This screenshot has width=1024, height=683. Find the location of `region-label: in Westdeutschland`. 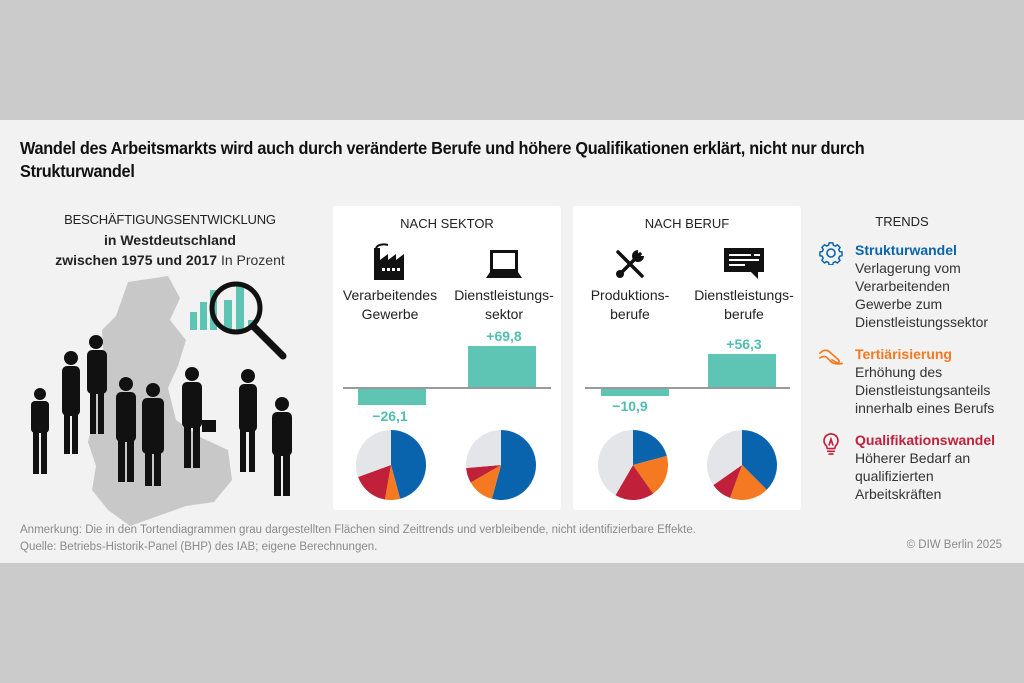

region-label: in Westdeutschland is located at coordinates (170, 240).